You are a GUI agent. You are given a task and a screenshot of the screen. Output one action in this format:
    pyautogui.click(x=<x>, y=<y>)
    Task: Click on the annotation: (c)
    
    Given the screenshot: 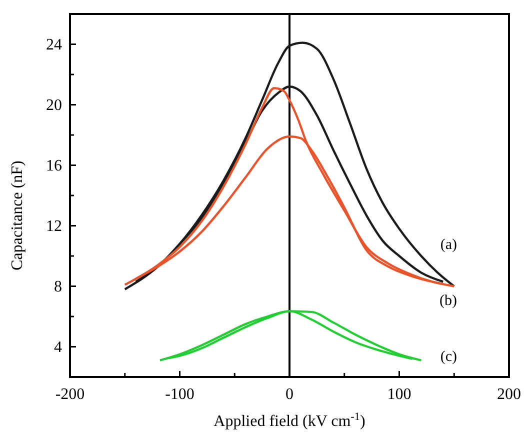 What is the action you would take?
    pyautogui.click(x=448, y=357)
    